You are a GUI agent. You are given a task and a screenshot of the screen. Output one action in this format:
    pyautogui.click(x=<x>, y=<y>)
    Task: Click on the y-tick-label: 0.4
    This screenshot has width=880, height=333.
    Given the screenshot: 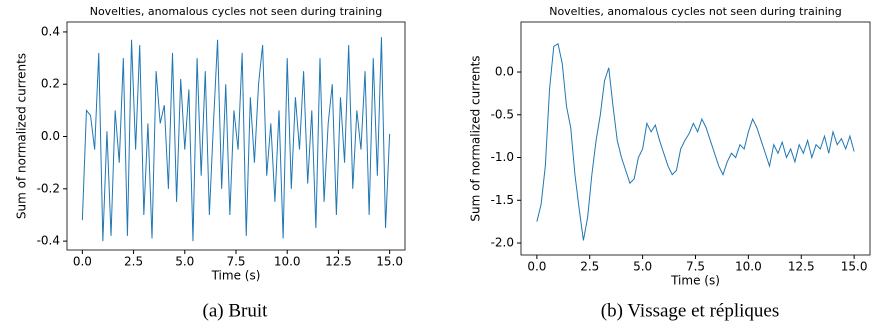 What is the action you would take?
    pyautogui.click(x=50, y=31)
    